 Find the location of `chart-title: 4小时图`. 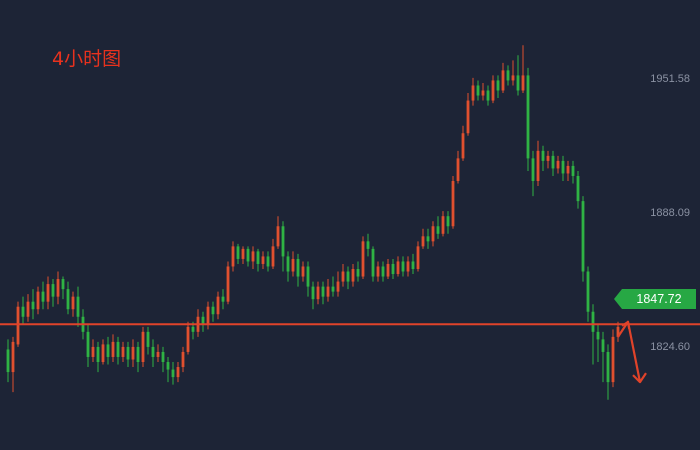

chart-title: 4小时图 is located at coordinates (87, 59).